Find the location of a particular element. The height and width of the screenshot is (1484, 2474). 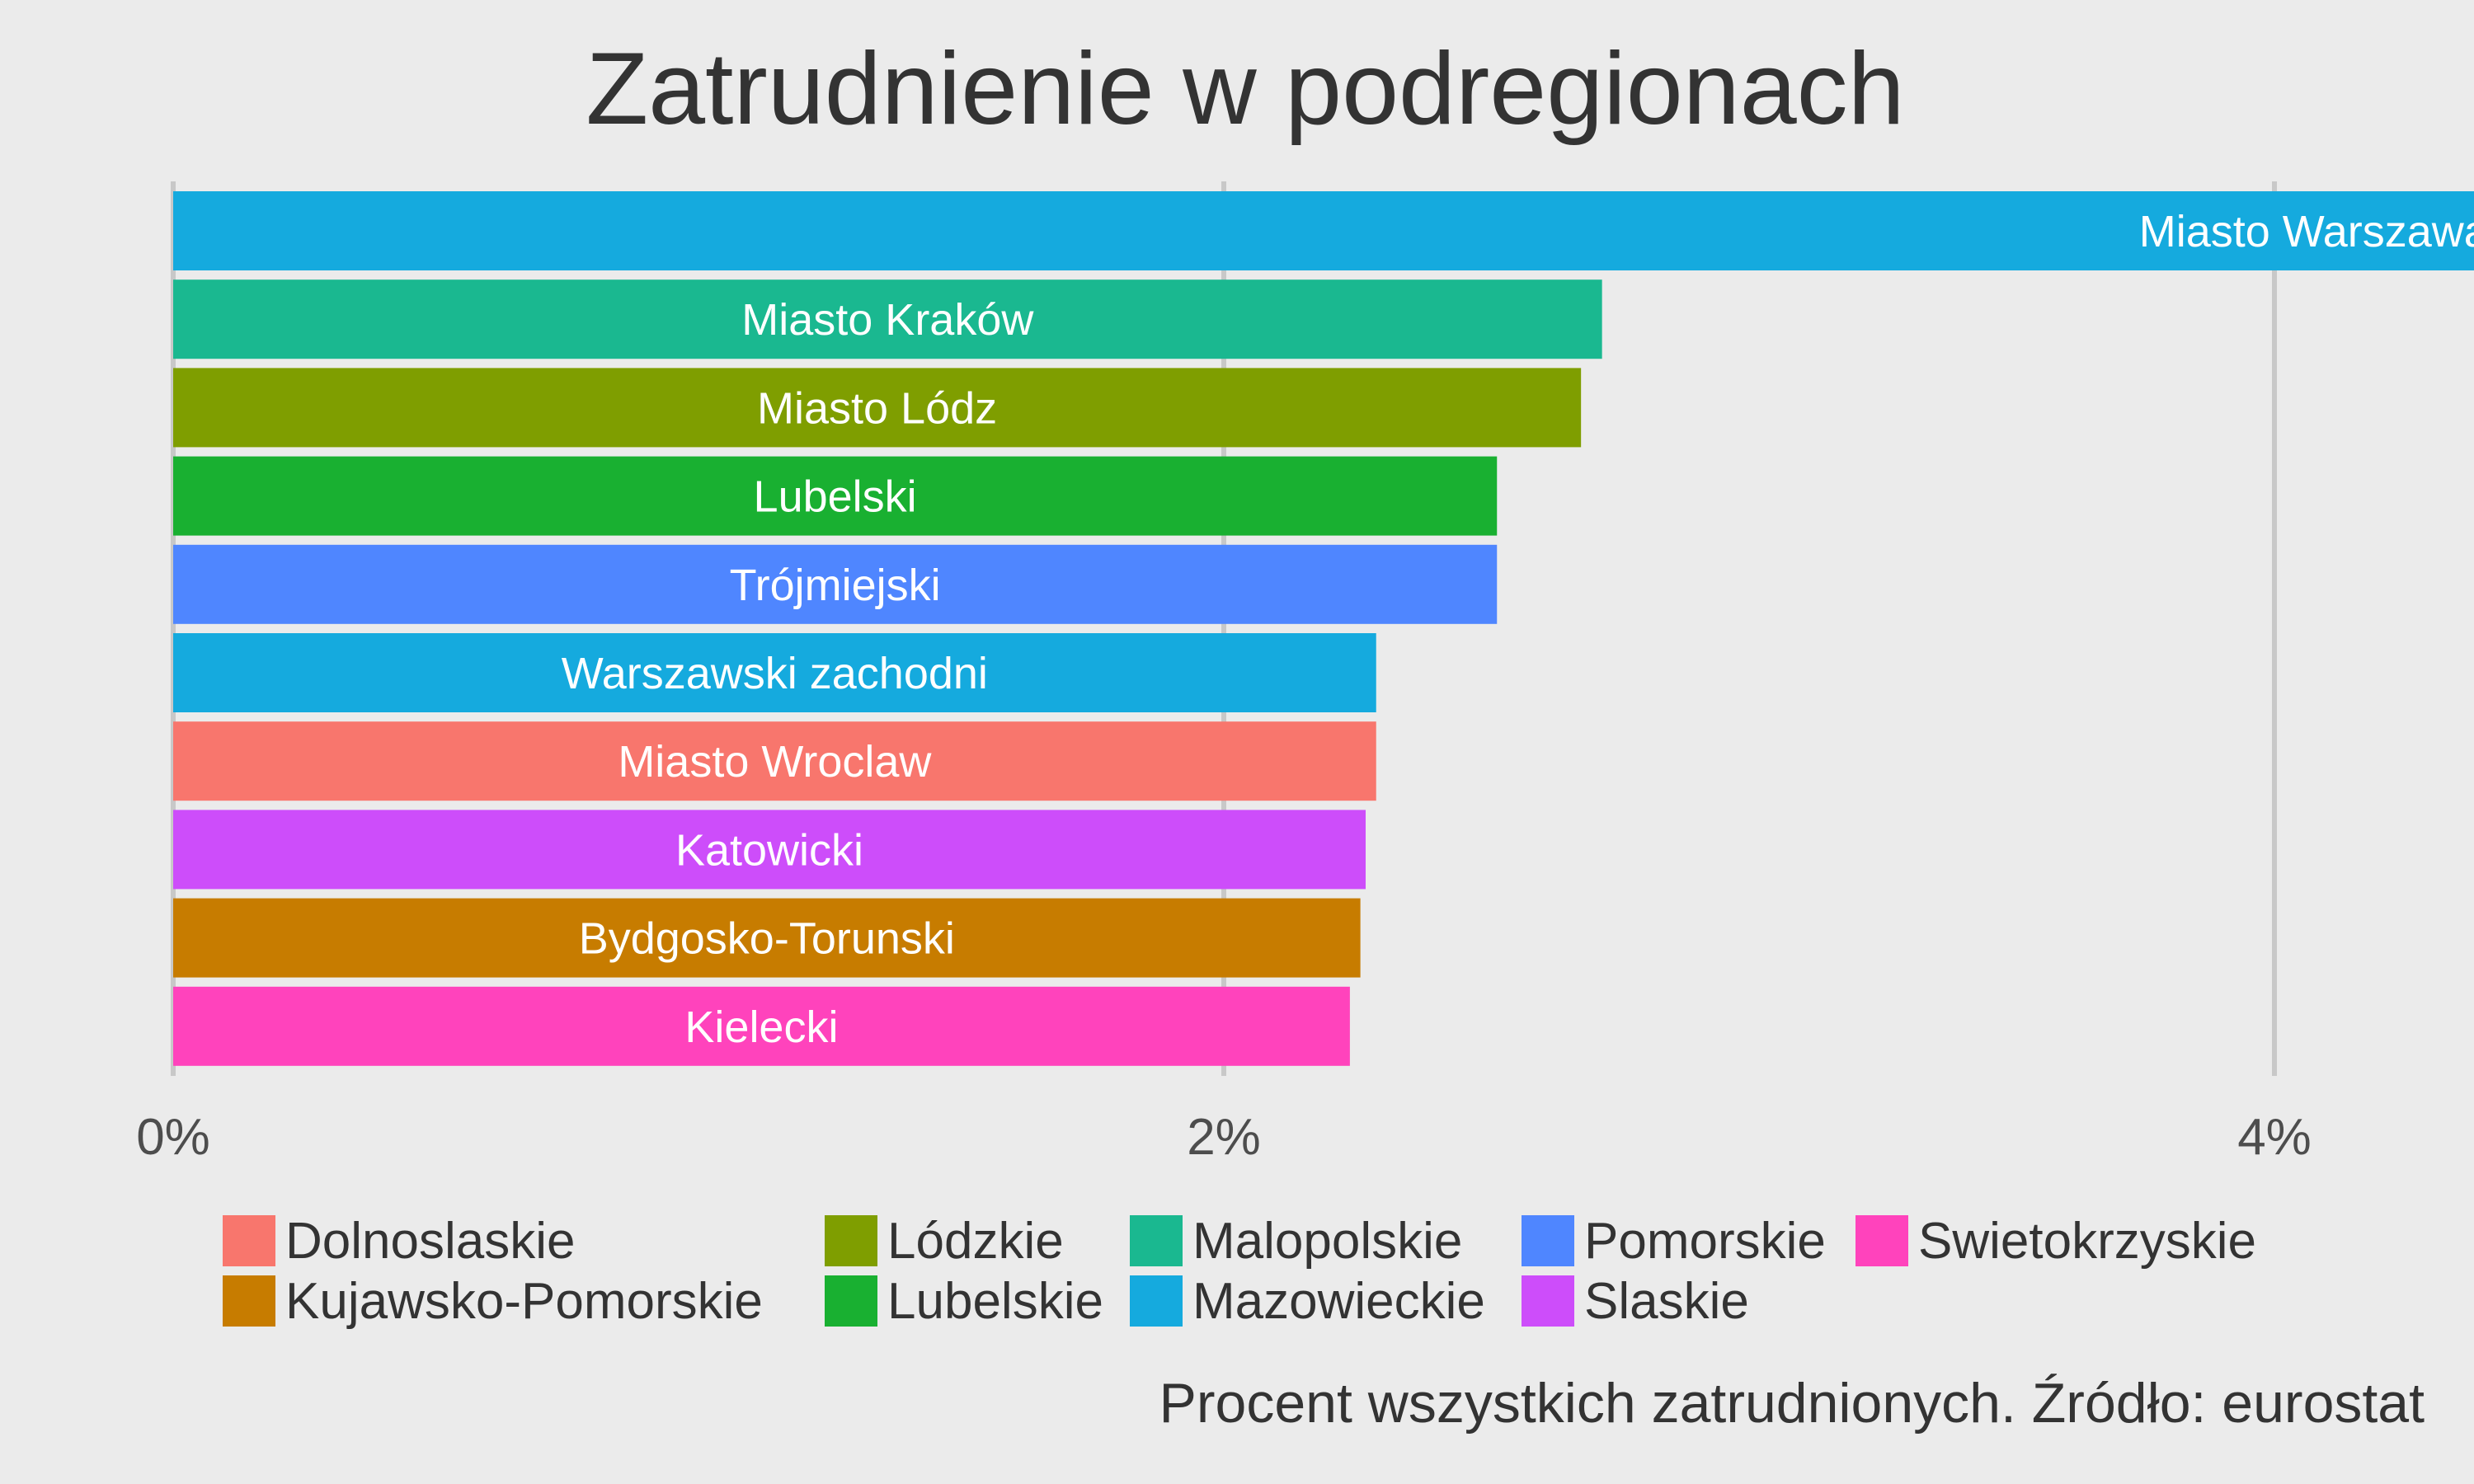

legend-label: Swietokrzyskie is located at coordinates (2087, 1241).